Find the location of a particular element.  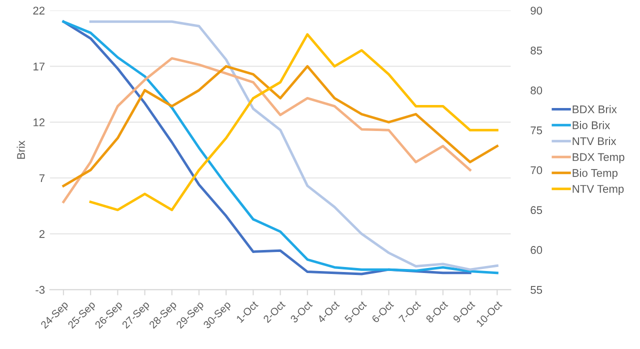

y-tick-label: -3 is located at coordinates (40, 290).